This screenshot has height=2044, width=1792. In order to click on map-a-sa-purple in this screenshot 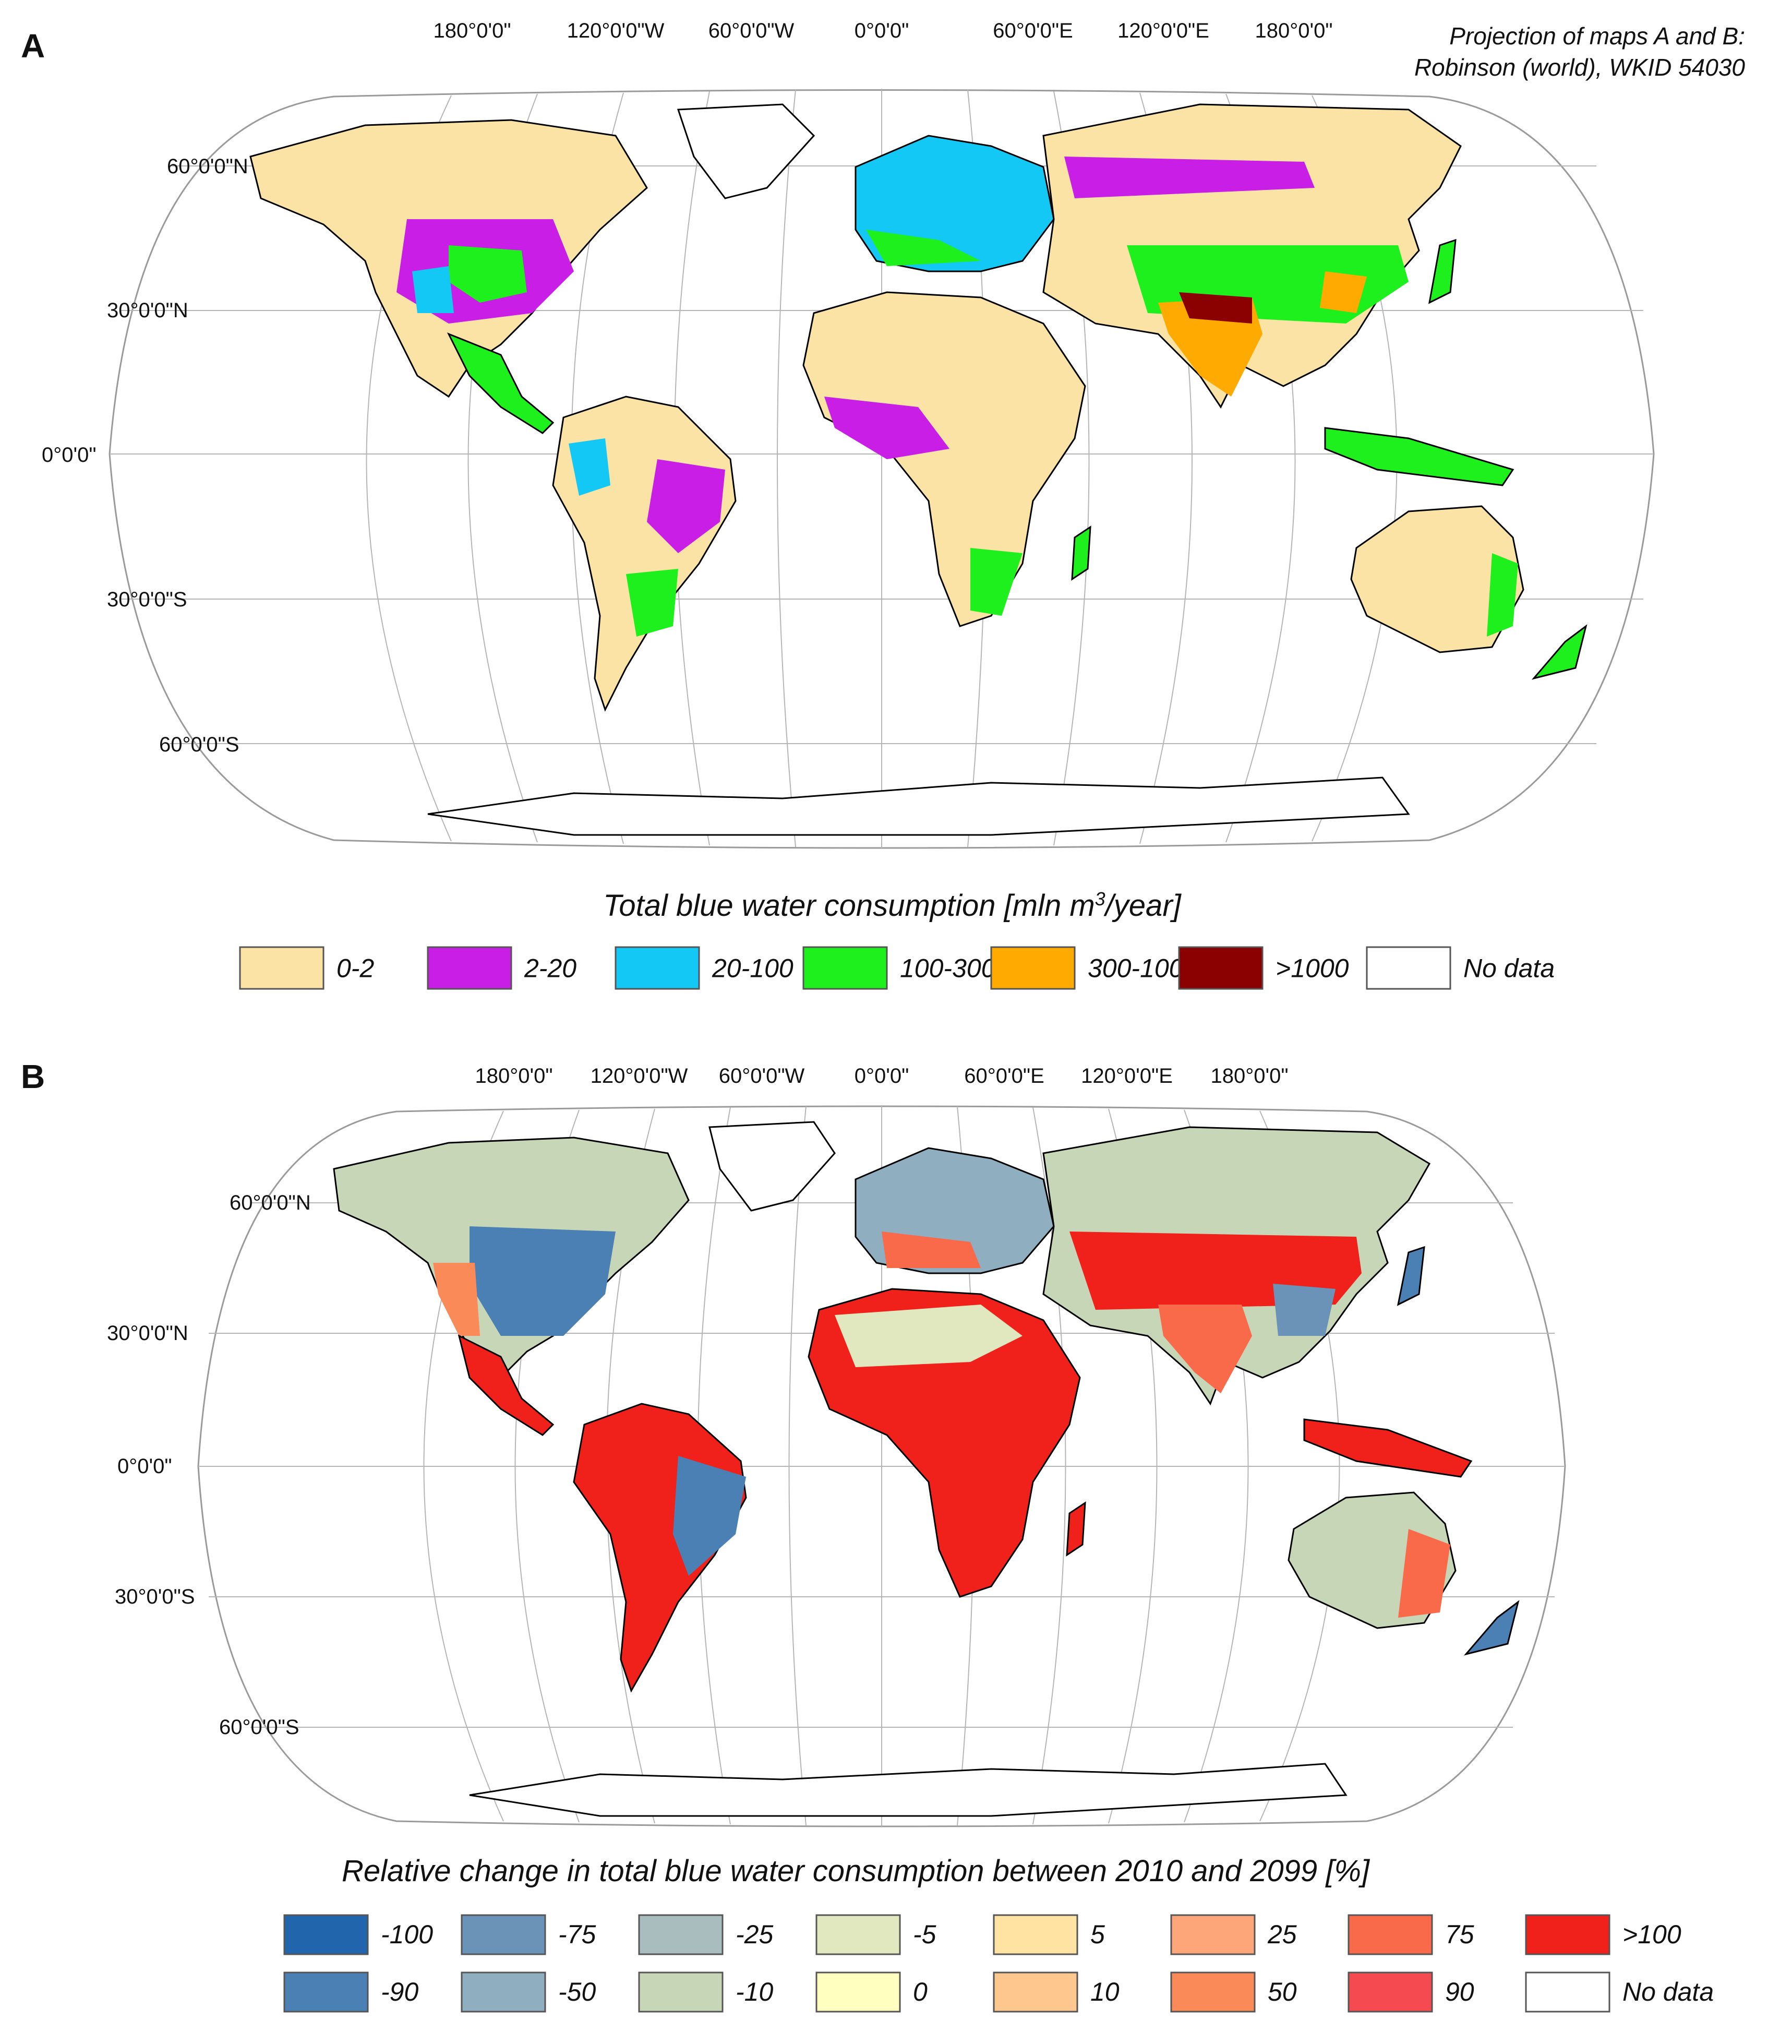, I will do `click(686, 506)`.